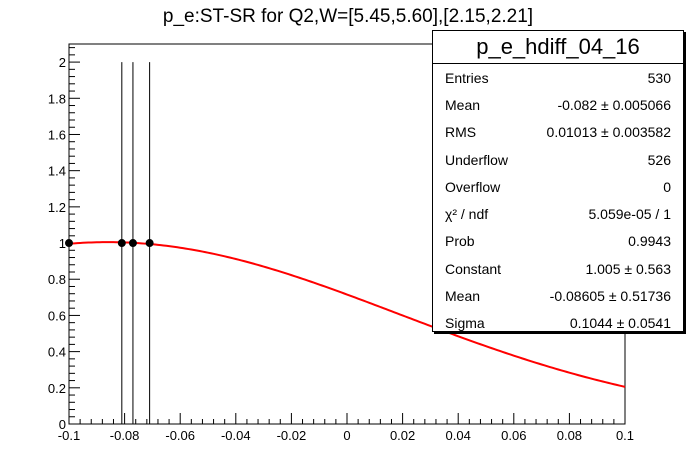  I want to click on y-tick-label: 1.8, so click(57, 98).